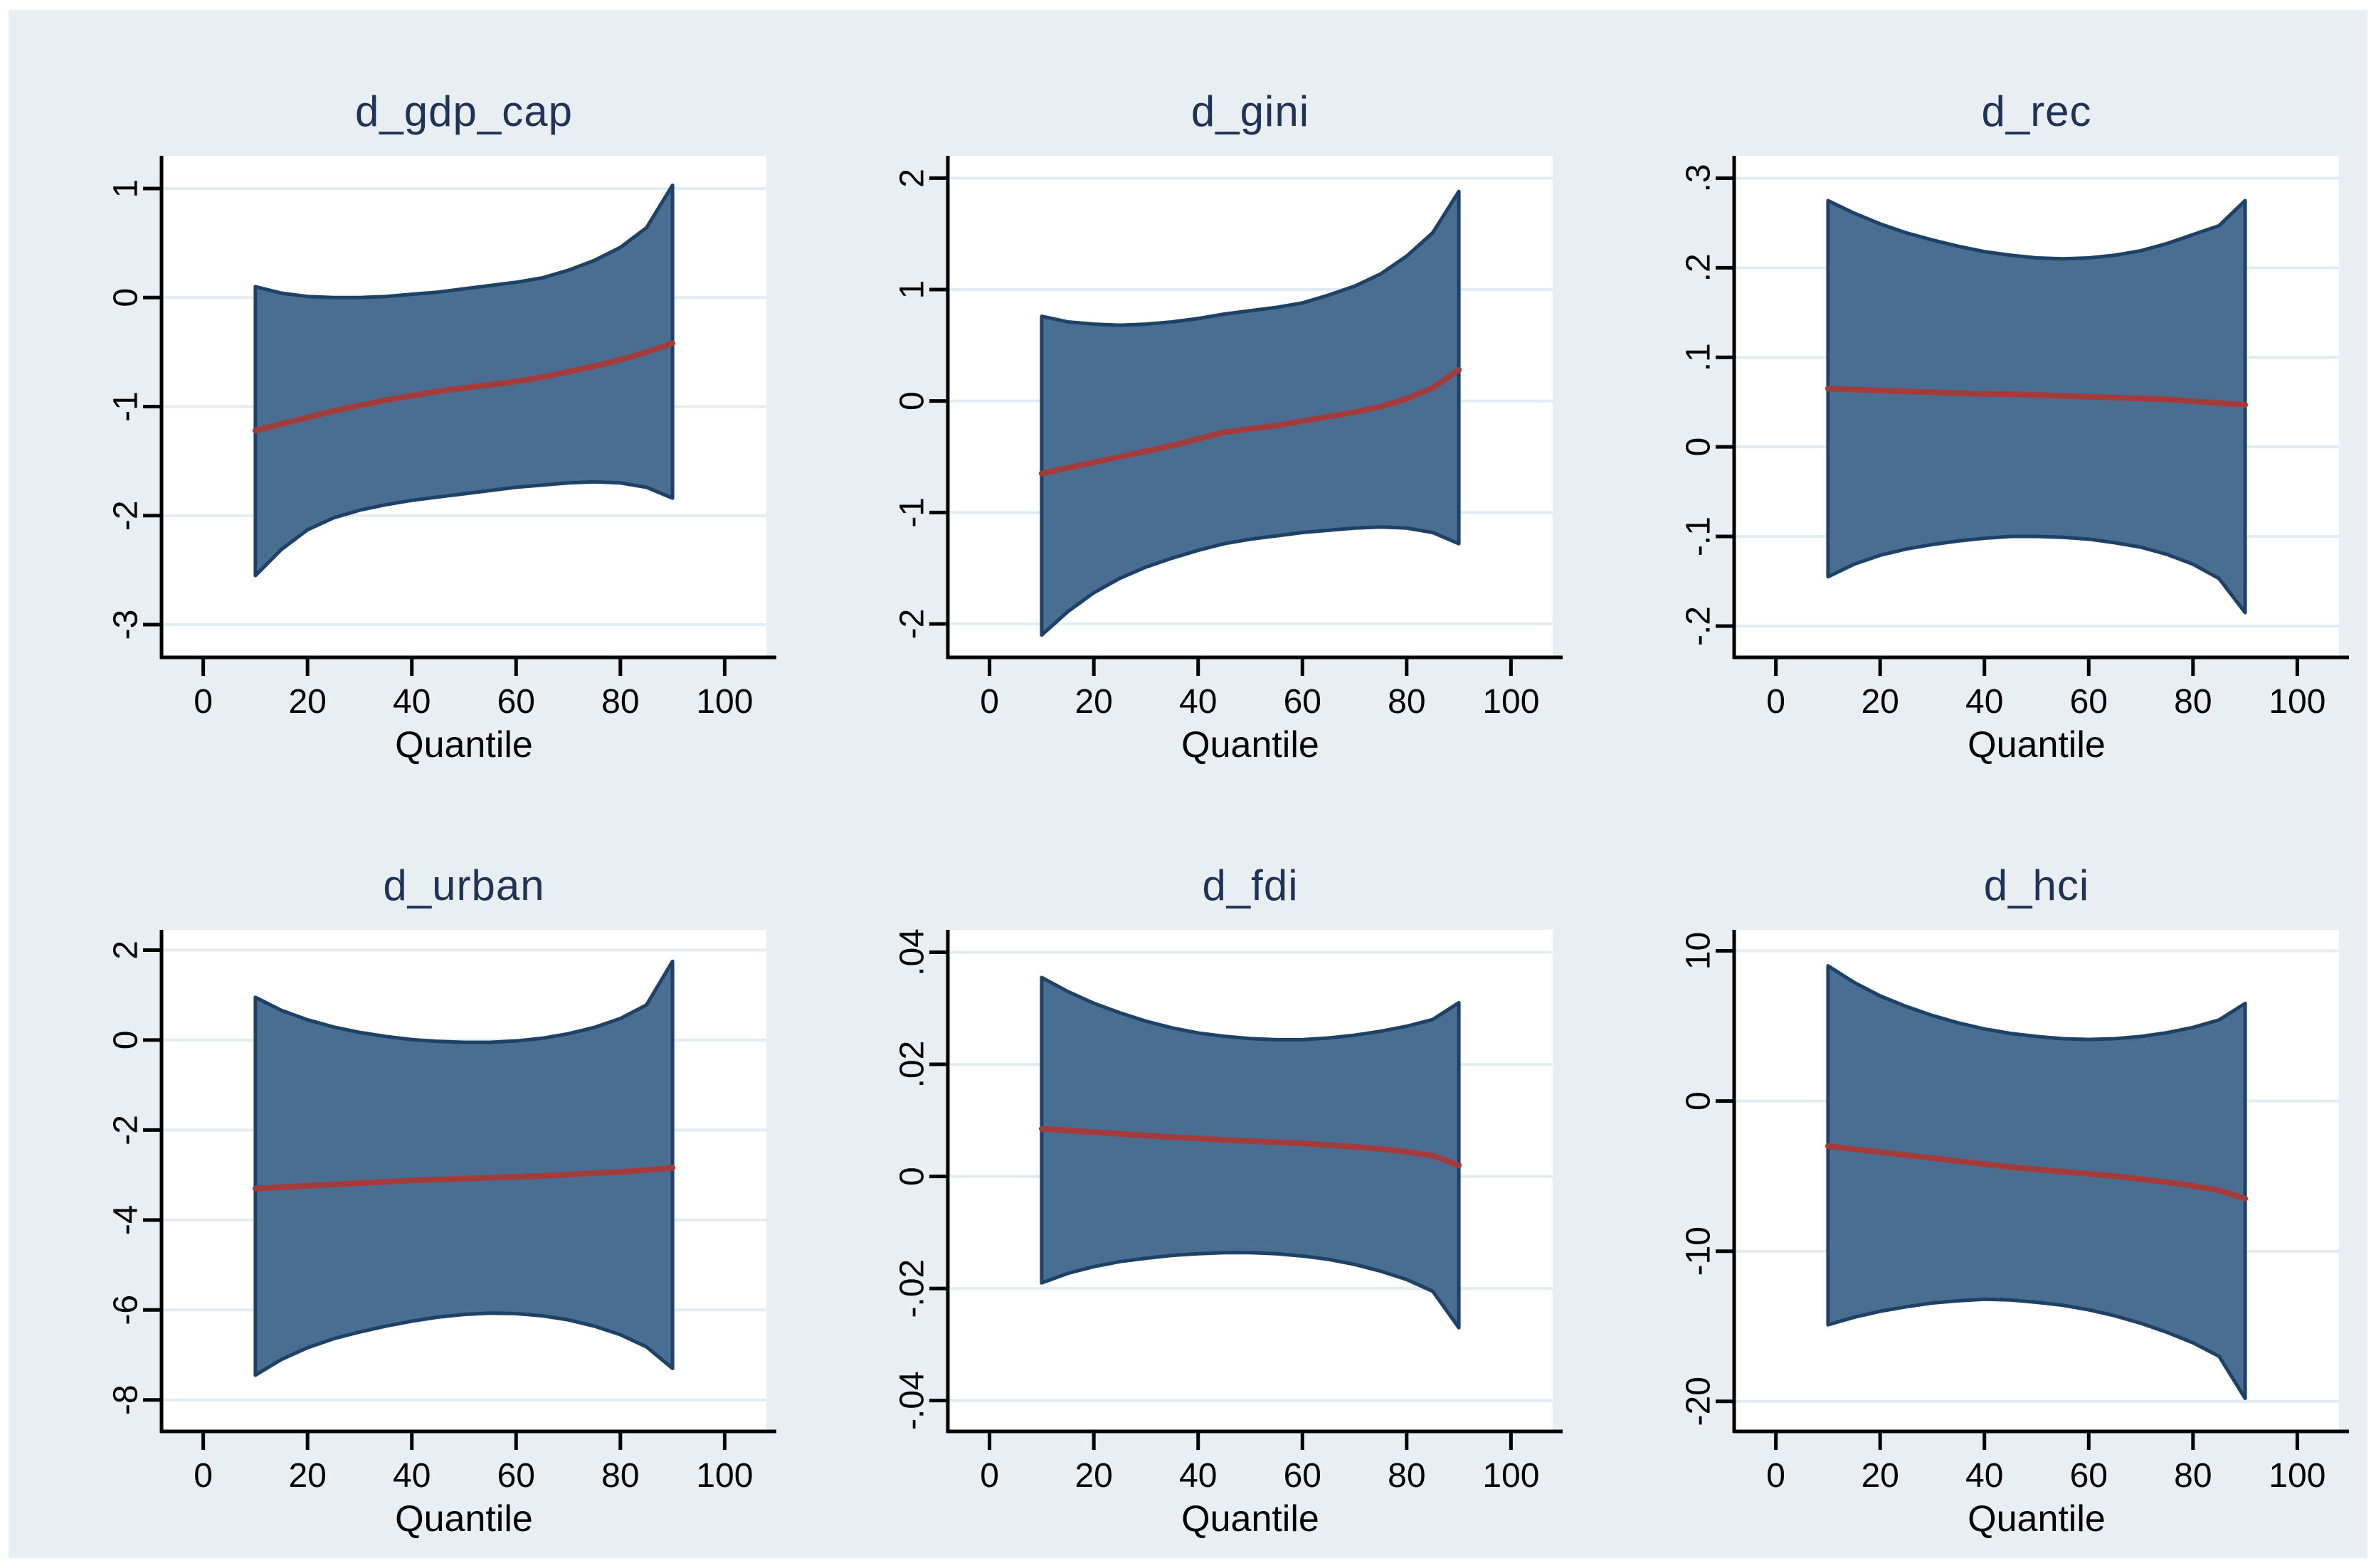 The height and width of the screenshot is (1568, 2376). What do you see at coordinates (1699, 1401) in the screenshot?
I see `y-tick-label: -20` at bounding box center [1699, 1401].